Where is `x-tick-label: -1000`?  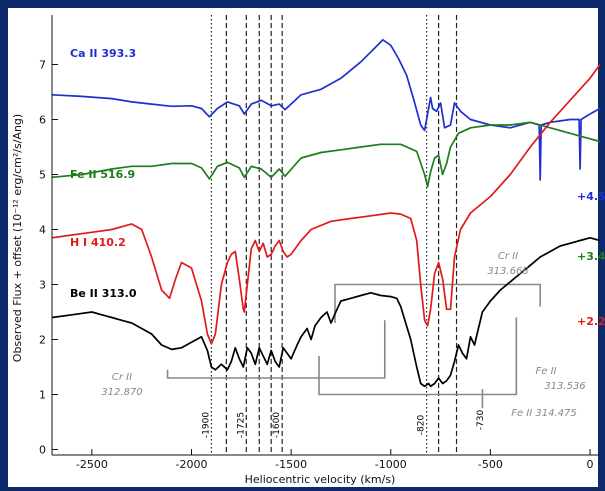
x-tick-label: -1000 is located at coordinates (391, 464).